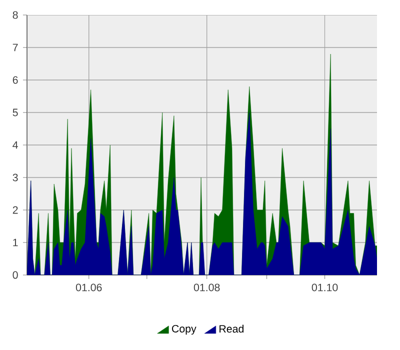 The image size is (400, 350). What do you see at coordinates (325, 288) in the screenshot?
I see `x-tick-label: 01.10` at bounding box center [325, 288].